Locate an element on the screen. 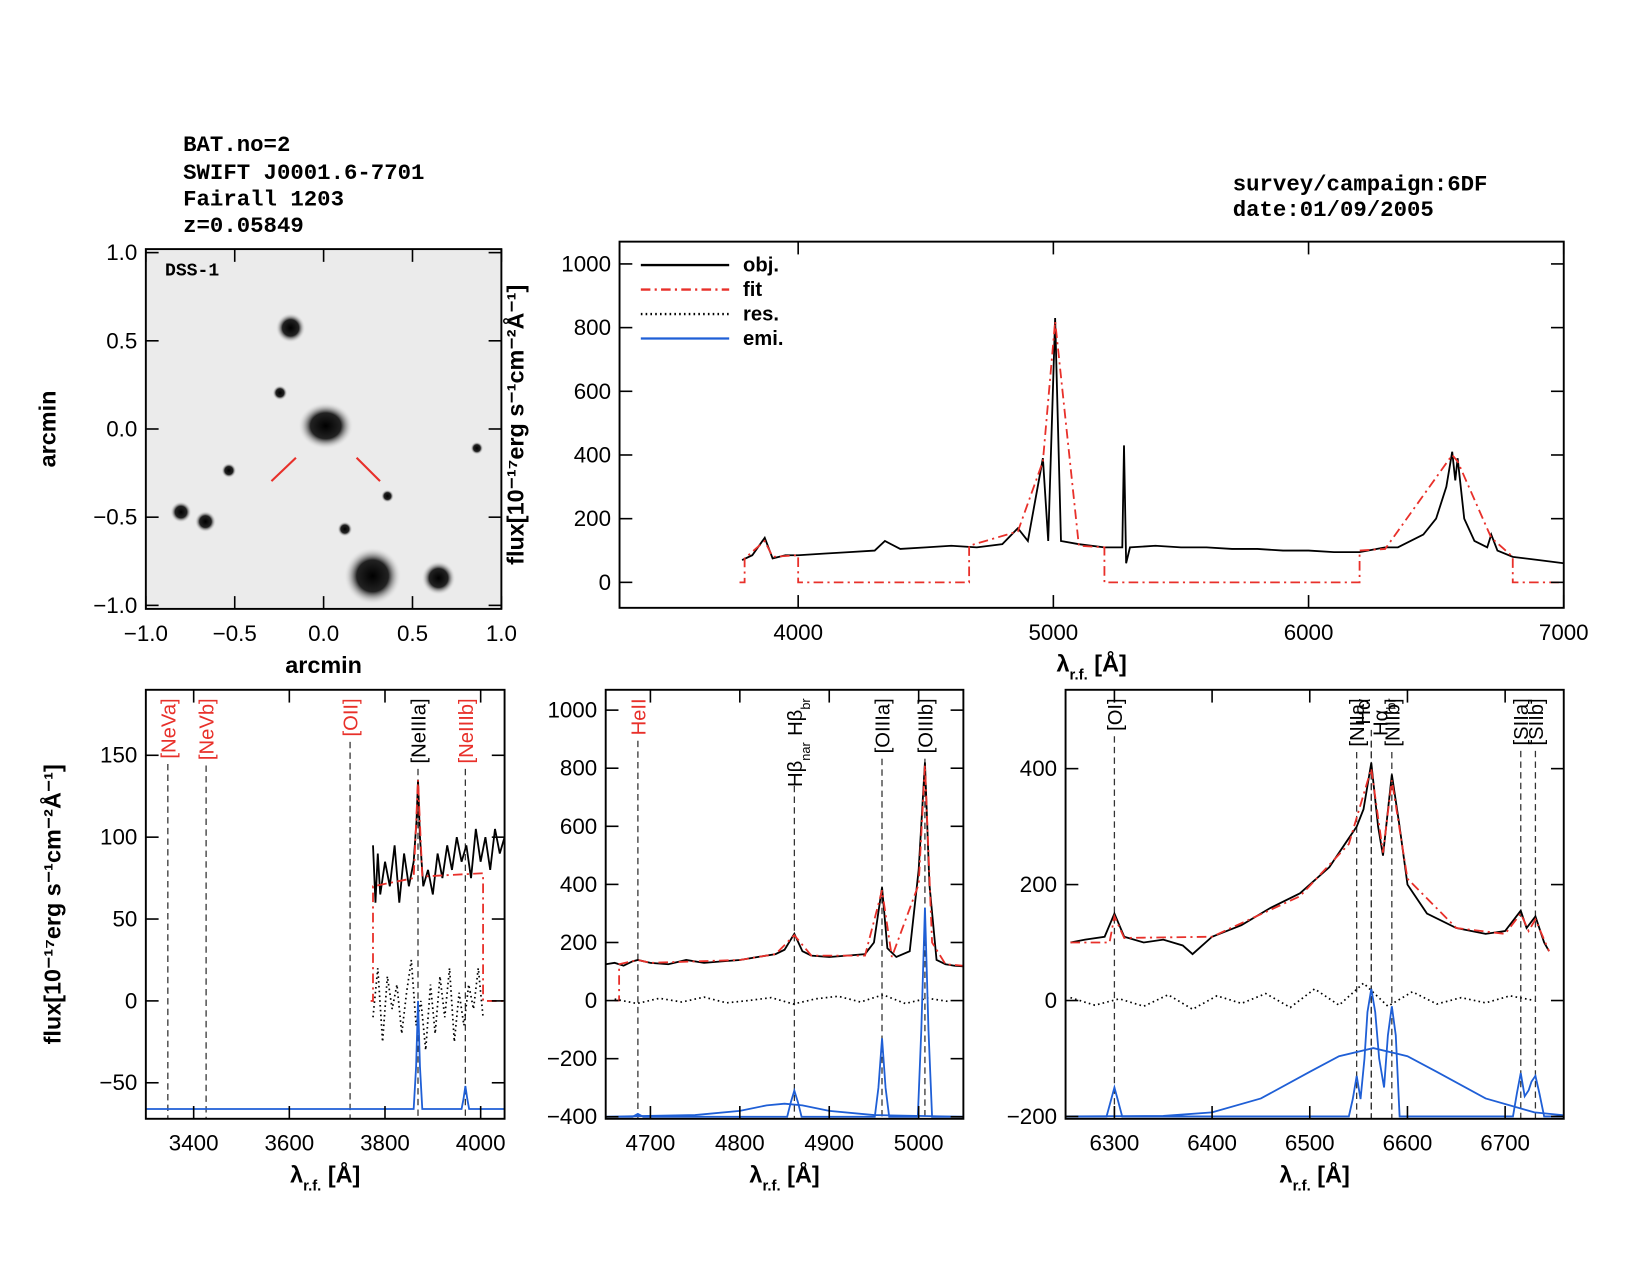 The width and height of the screenshot is (1650, 1275). axis-title: arcmin is located at coordinates (47, 429).